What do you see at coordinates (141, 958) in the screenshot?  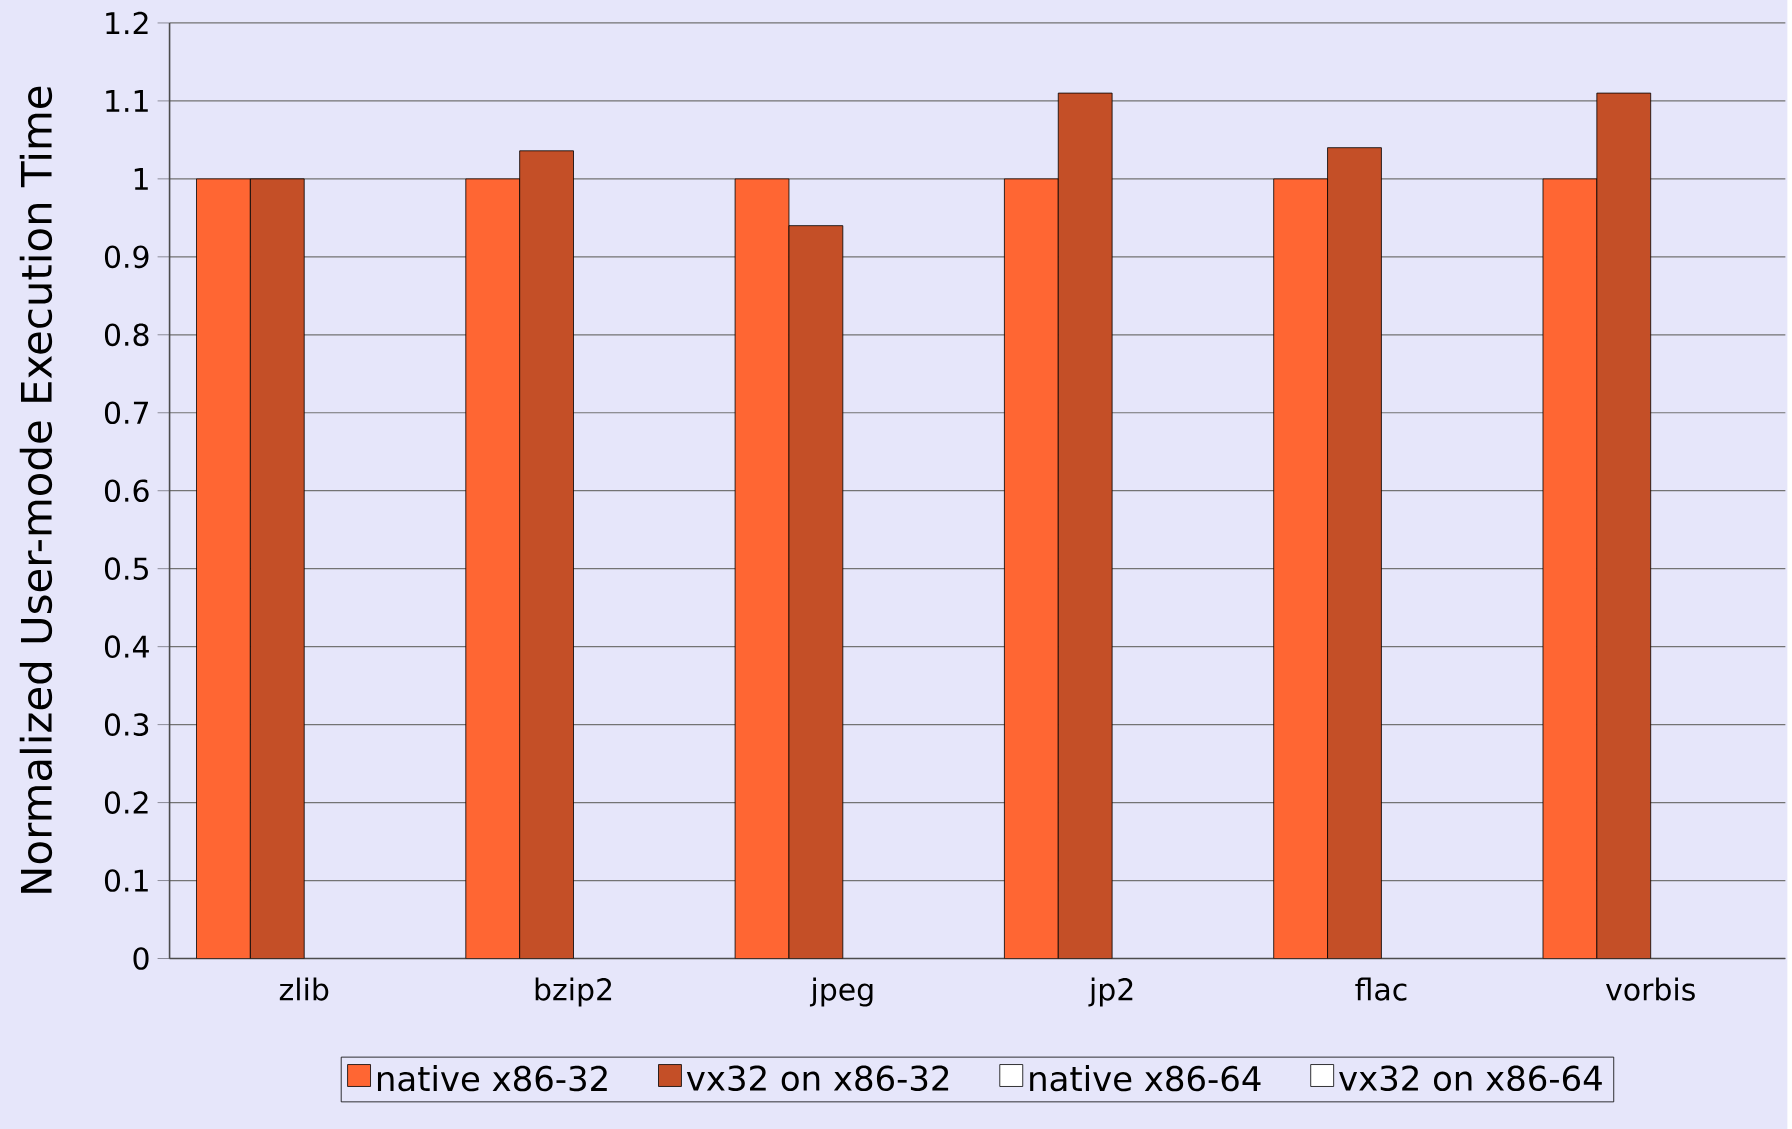 I see `y-tick-label: 0` at bounding box center [141, 958].